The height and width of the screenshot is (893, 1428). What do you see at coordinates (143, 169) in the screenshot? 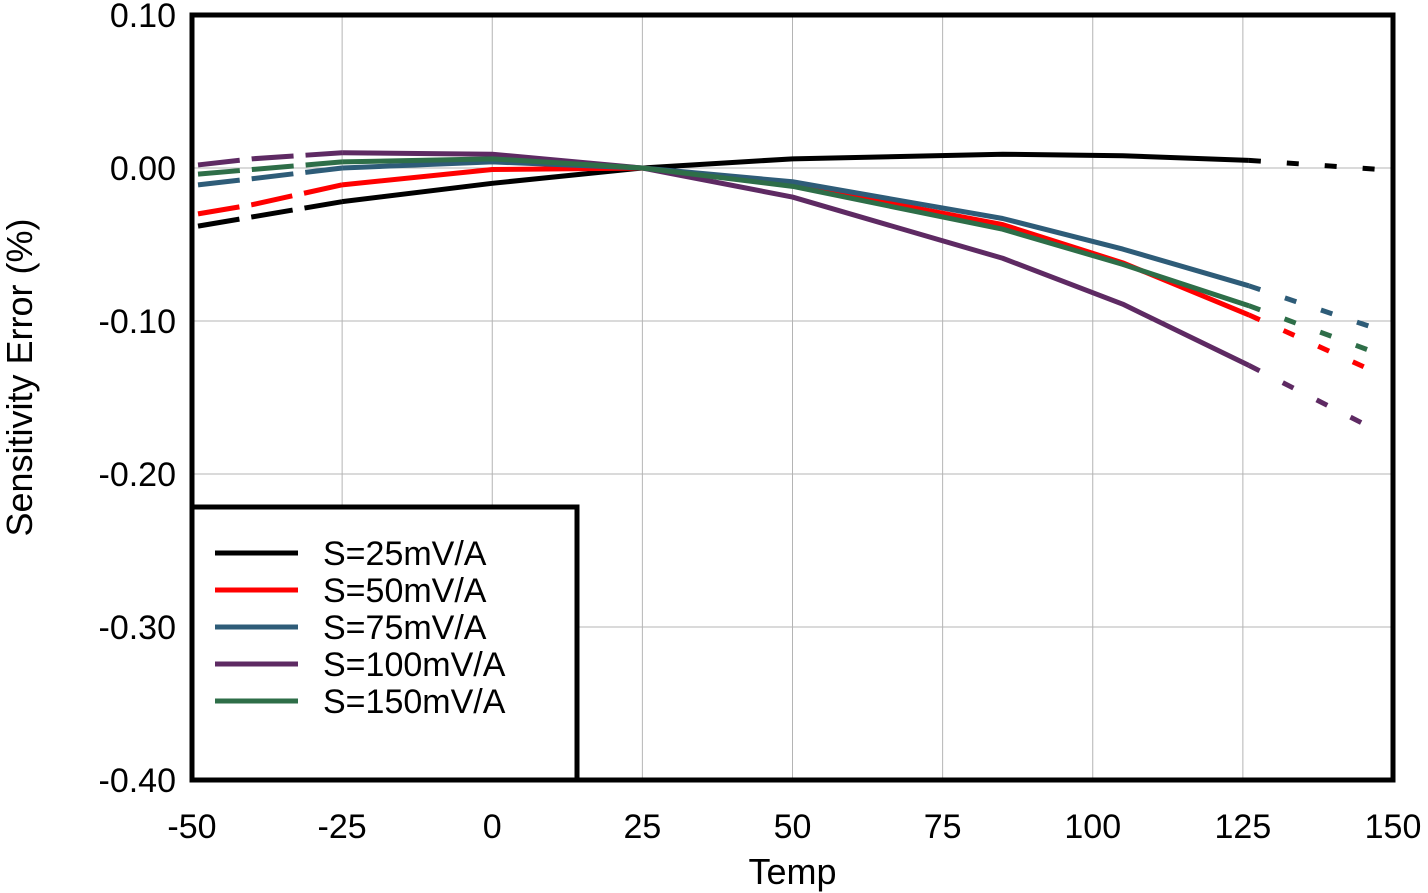
I see `y-tick-label: 0.00` at bounding box center [143, 169].